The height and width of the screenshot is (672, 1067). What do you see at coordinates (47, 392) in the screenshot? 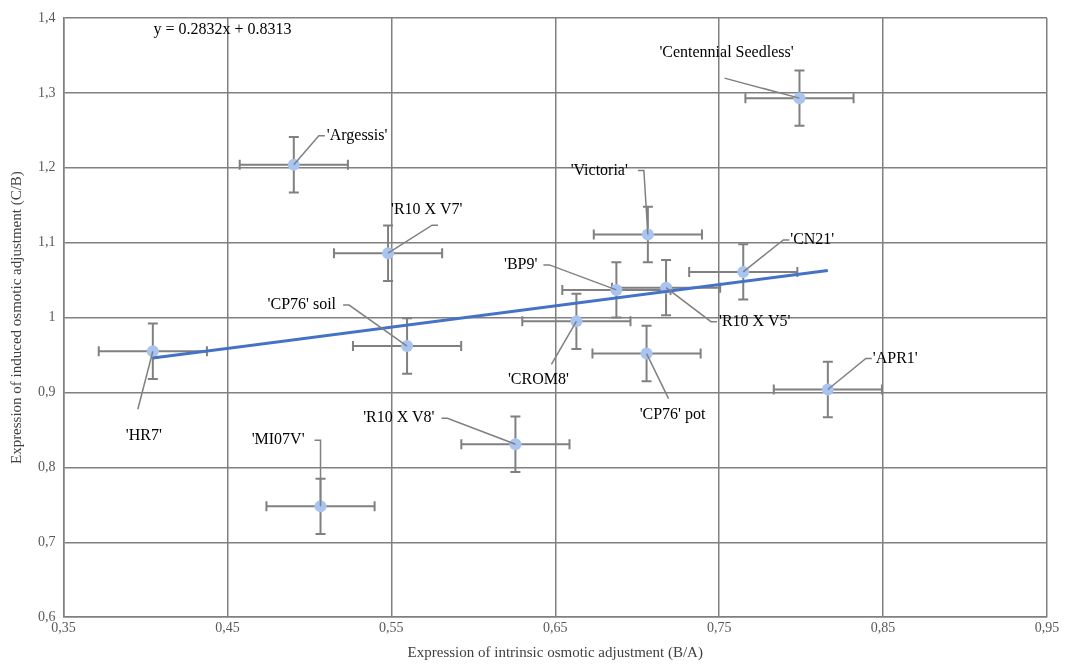
I see `y-tick-label: 0,9` at bounding box center [47, 392].